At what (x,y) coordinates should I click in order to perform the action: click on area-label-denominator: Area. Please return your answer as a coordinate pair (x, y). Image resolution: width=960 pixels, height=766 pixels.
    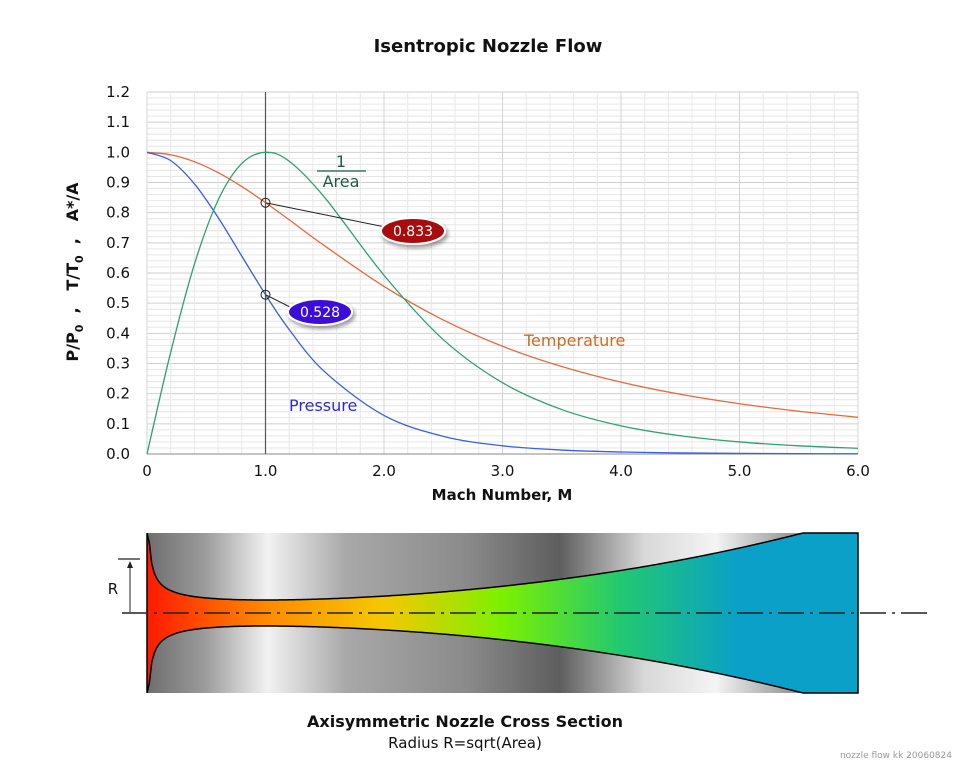
    Looking at the image, I should click on (341, 181).